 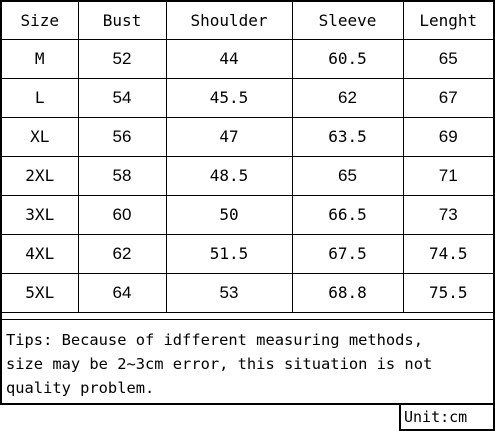 I want to click on cell-sleeve: 63.5, so click(x=347, y=136).